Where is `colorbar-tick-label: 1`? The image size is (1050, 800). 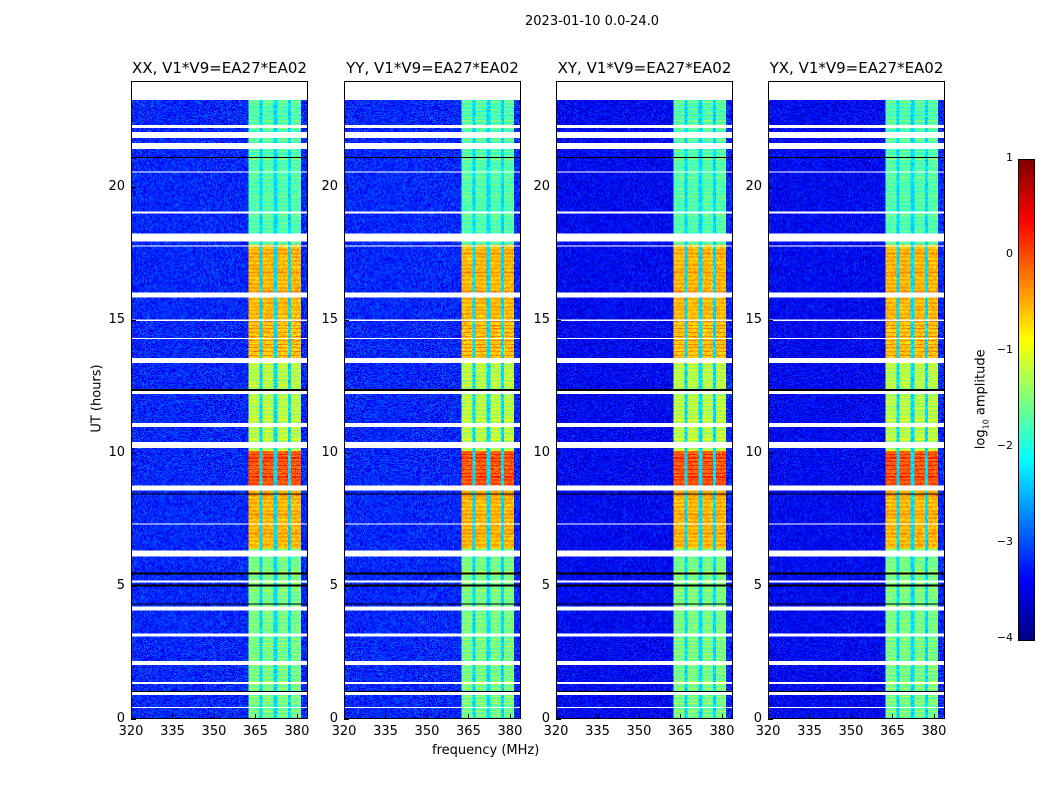 colorbar-tick-label: 1 is located at coordinates (1009, 157).